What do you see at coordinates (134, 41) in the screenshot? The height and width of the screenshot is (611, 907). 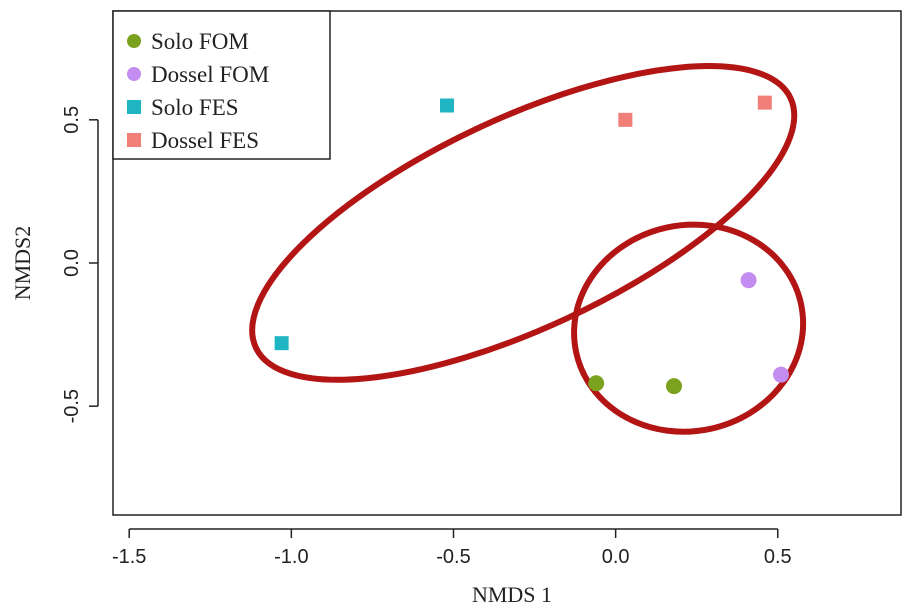 I see `legend-marker-solo-fom` at bounding box center [134, 41].